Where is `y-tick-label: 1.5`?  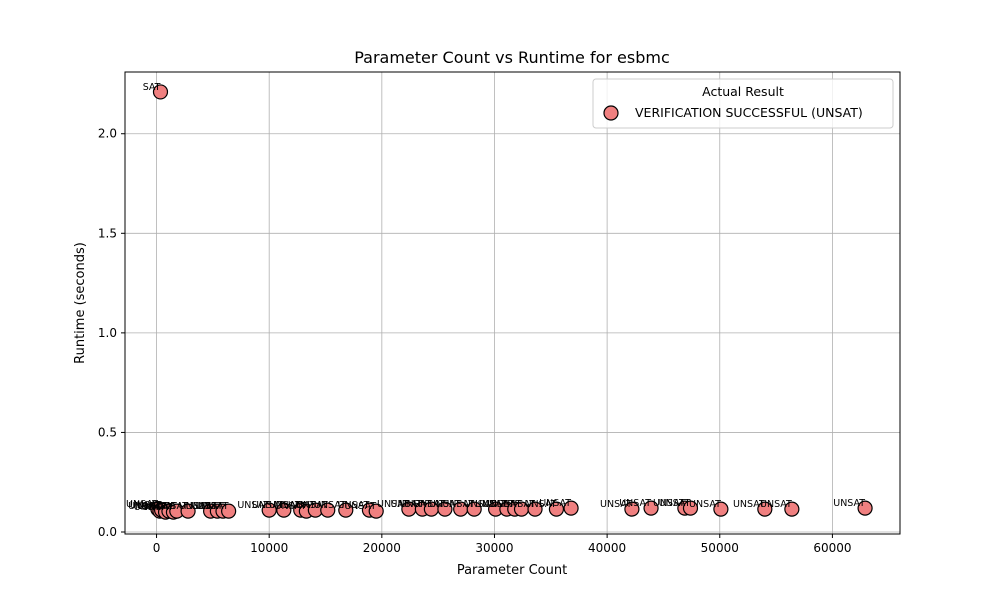
y-tick-label: 1.5 is located at coordinates (107, 233).